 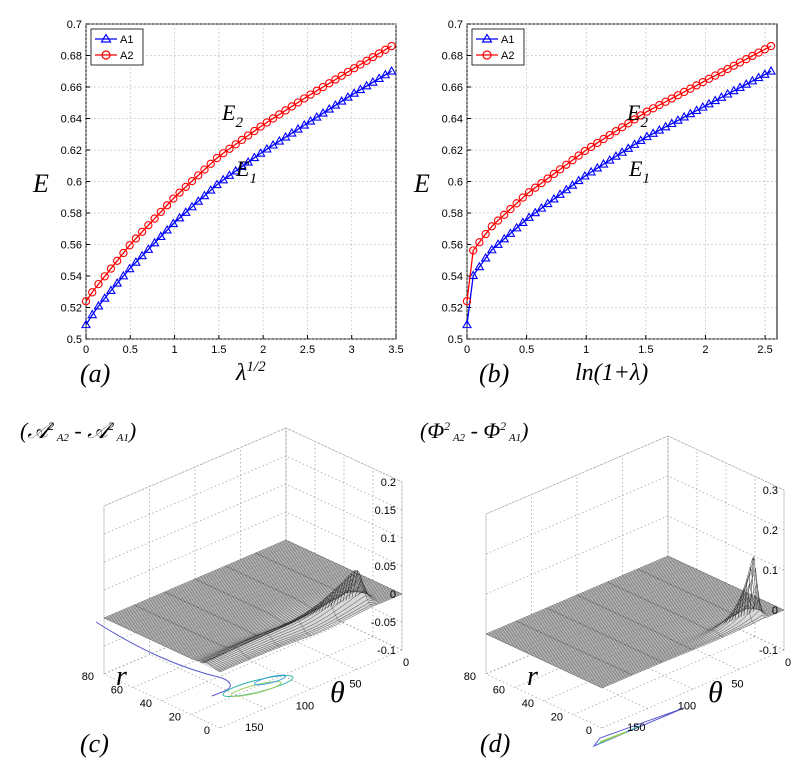 What do you see at coordinates (532, 676) in the screenshot?
I see `panel-d-r-label: r` at bounding box center [532, 676].